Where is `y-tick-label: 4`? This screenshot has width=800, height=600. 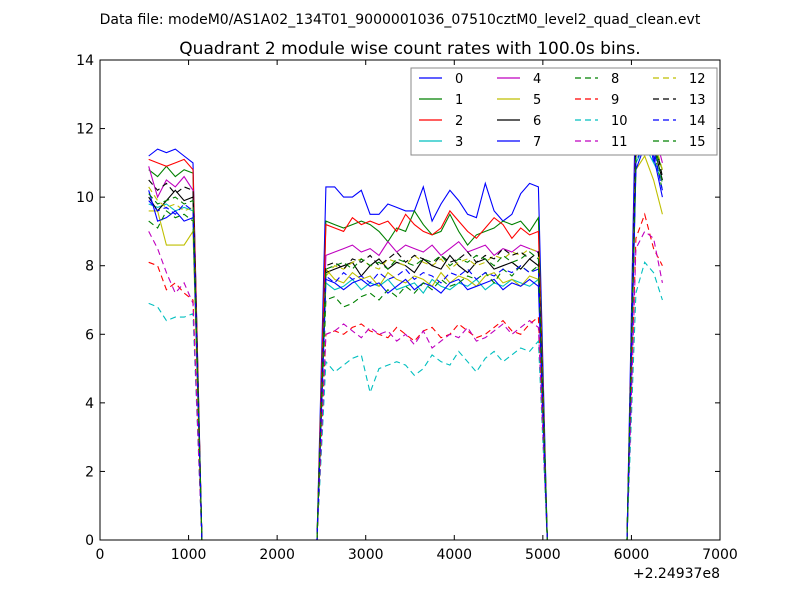
y-tick-label: 4 is located at coordinates (89, 404).